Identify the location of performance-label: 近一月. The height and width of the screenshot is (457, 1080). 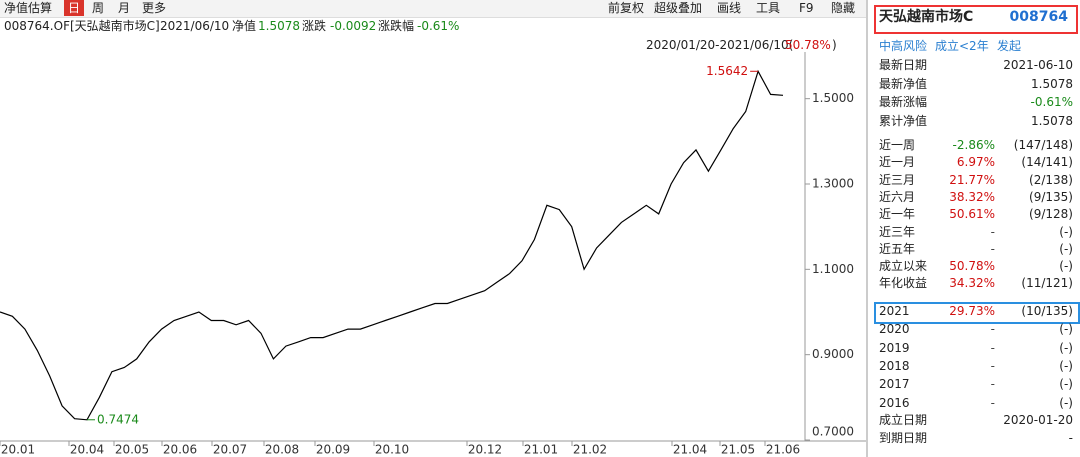
(897, 162).